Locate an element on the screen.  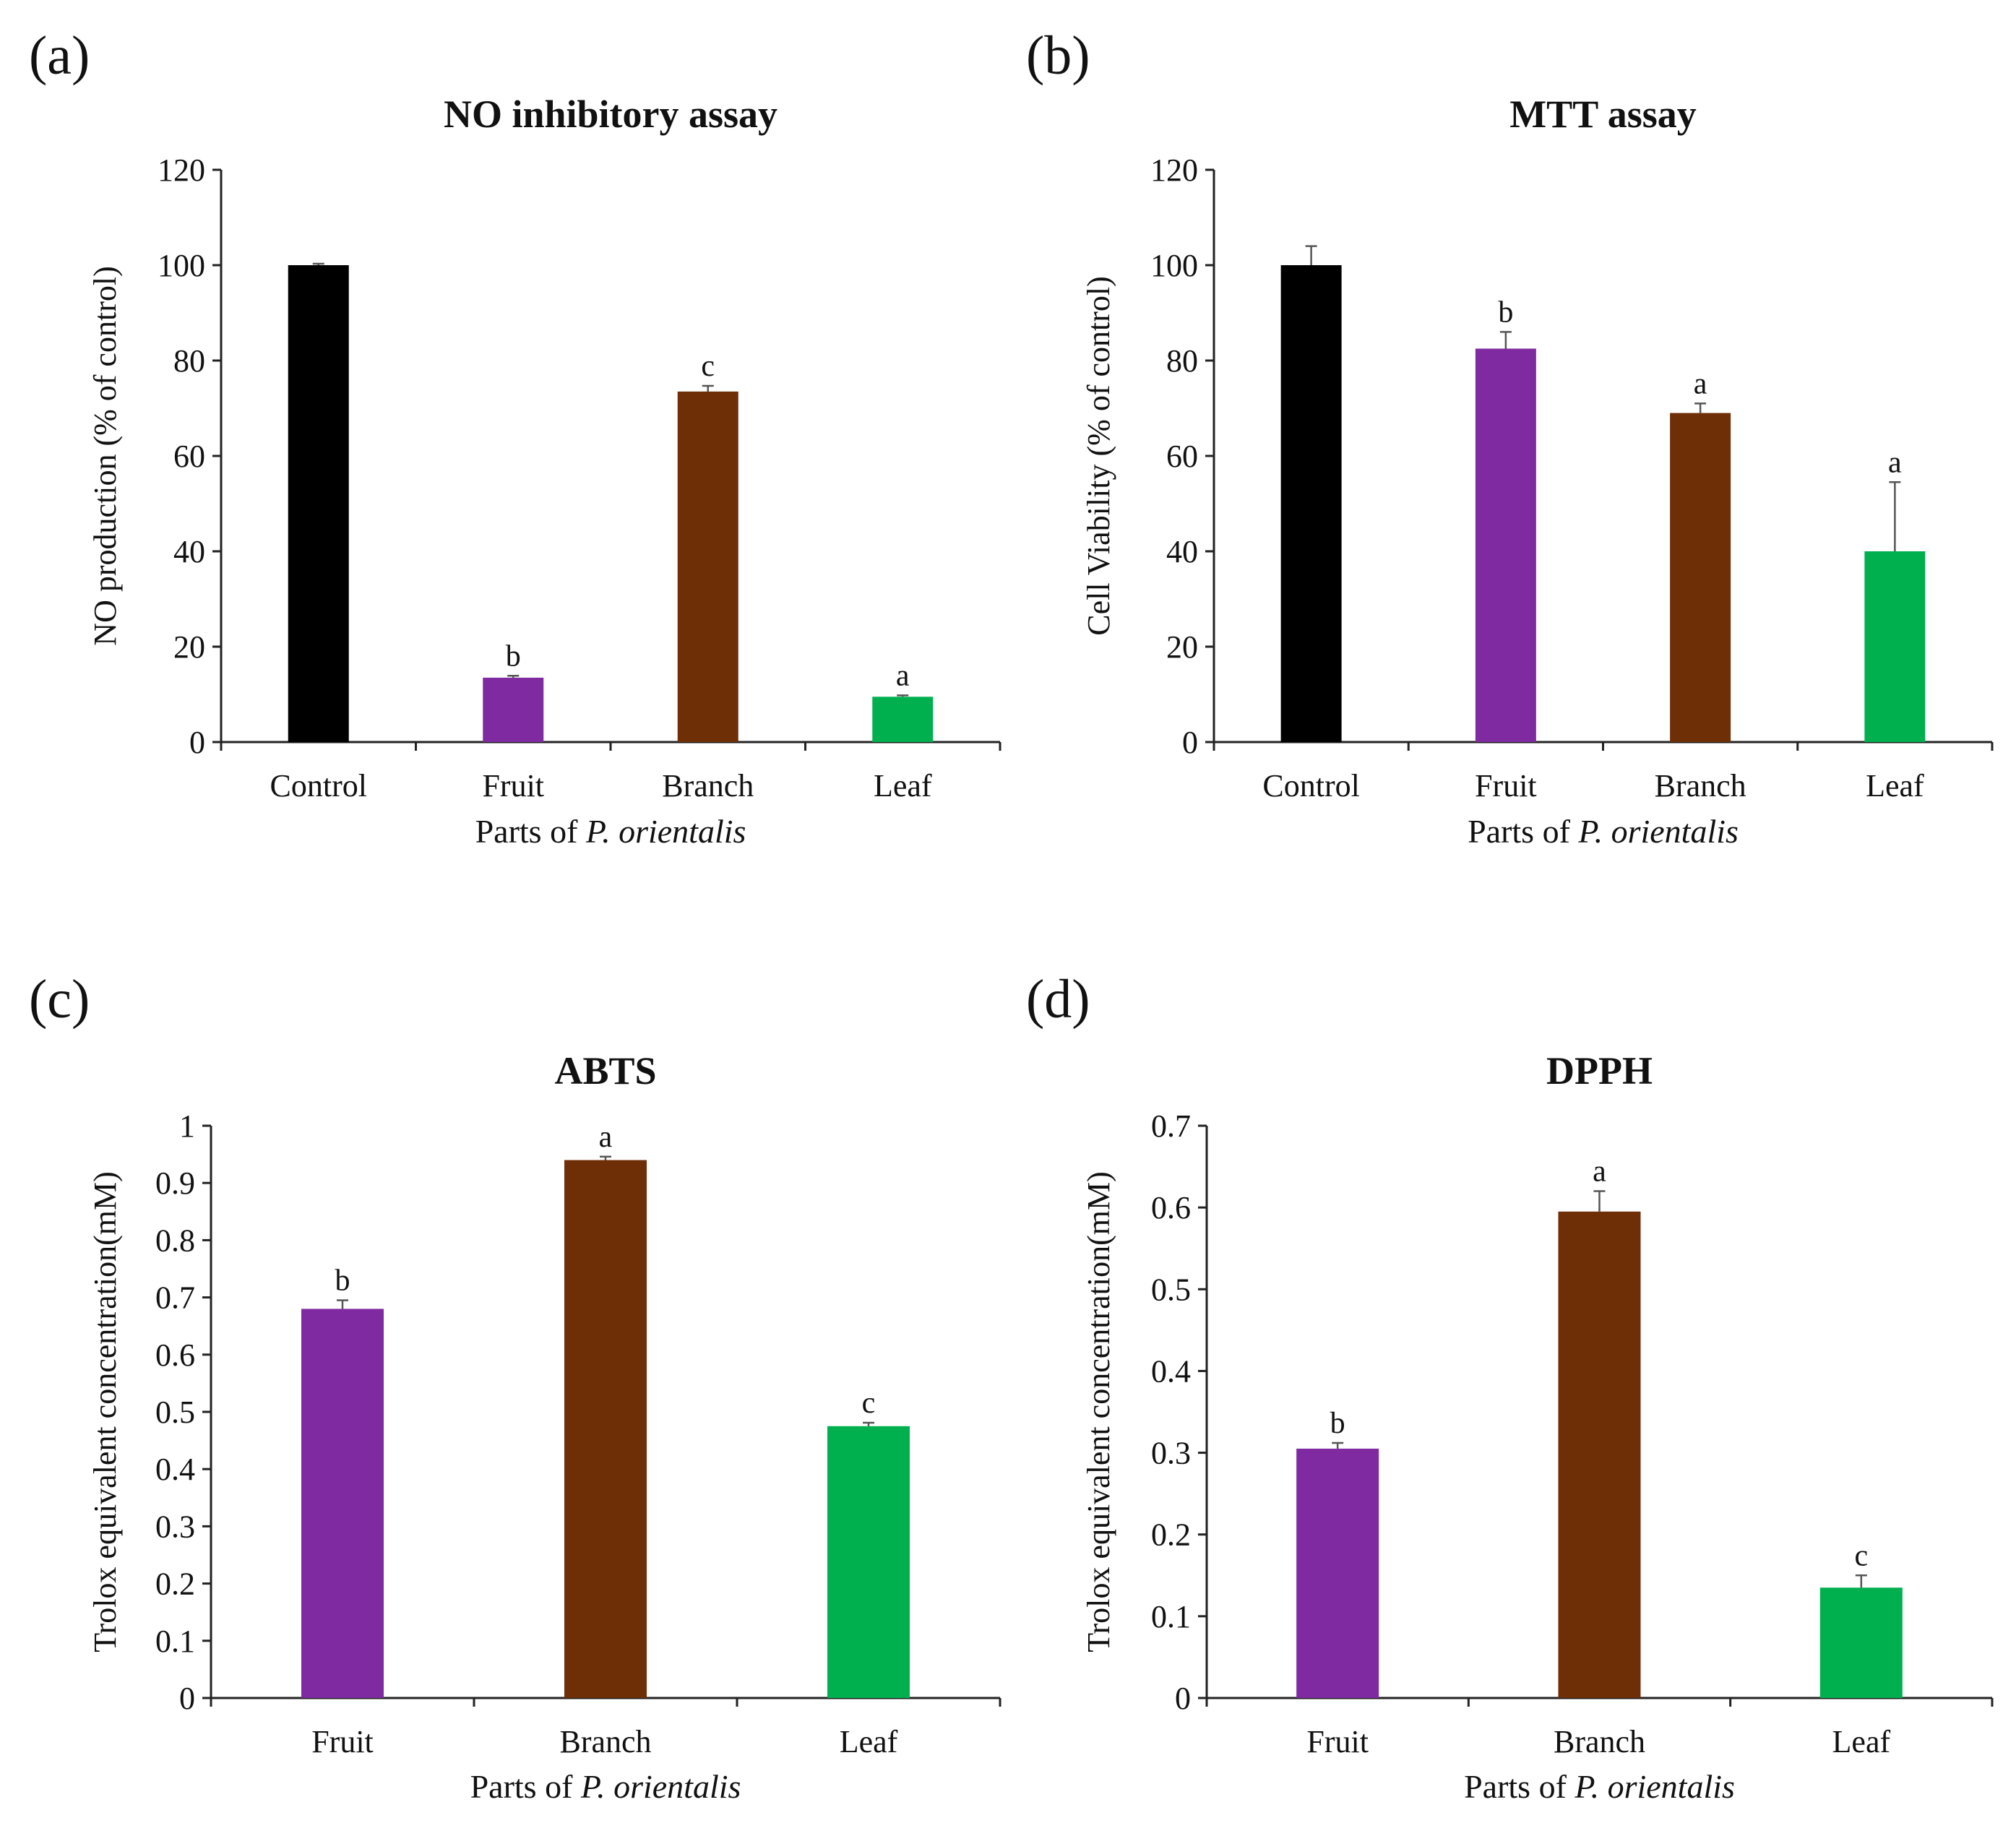
panel-label: (a) is located at coordinates (59, 55).